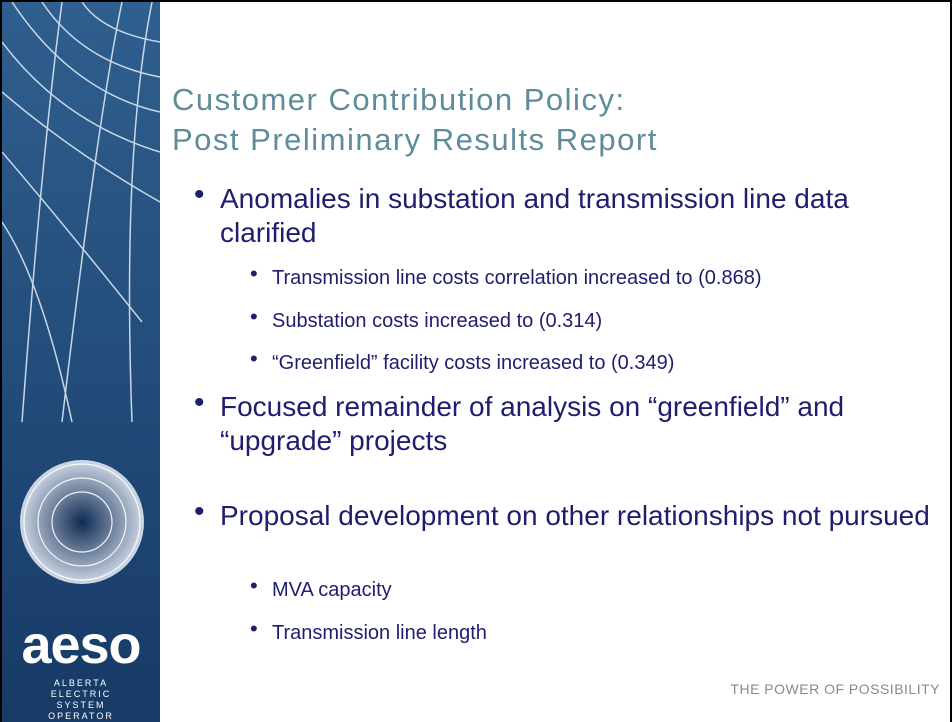 This screenshot has width=952, height=722. I want to click on sub-bullet: Substation costs increased to (0.314), so click(426, 319).